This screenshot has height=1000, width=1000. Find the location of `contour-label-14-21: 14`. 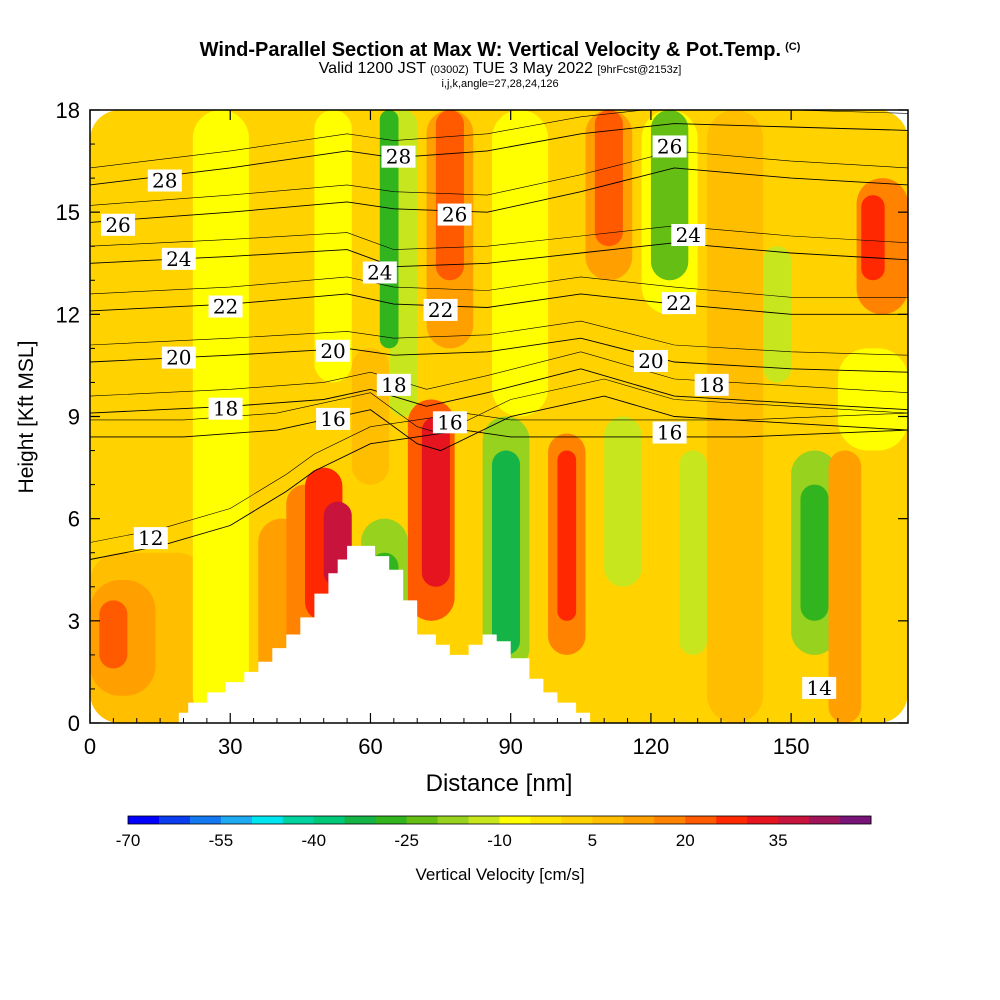

contour-label-14-21: 14 is located at coordinates (819, 688).